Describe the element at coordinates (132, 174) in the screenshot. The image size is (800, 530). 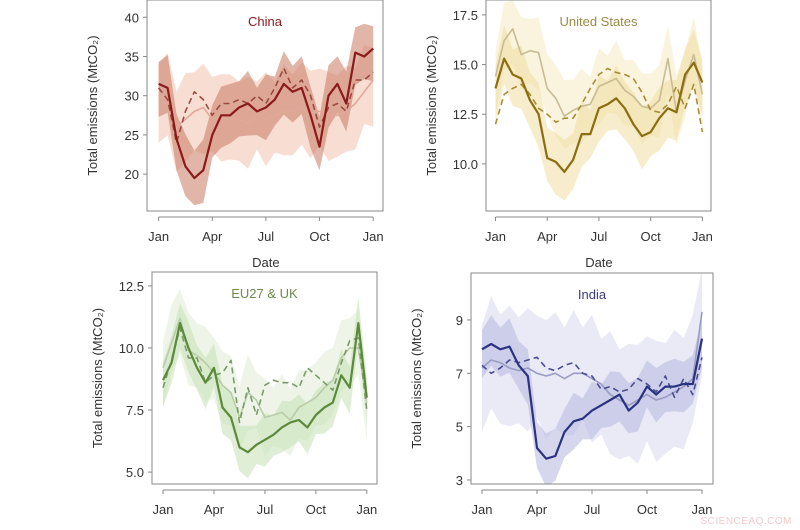
I see `y-tick-label: 20` at that location.